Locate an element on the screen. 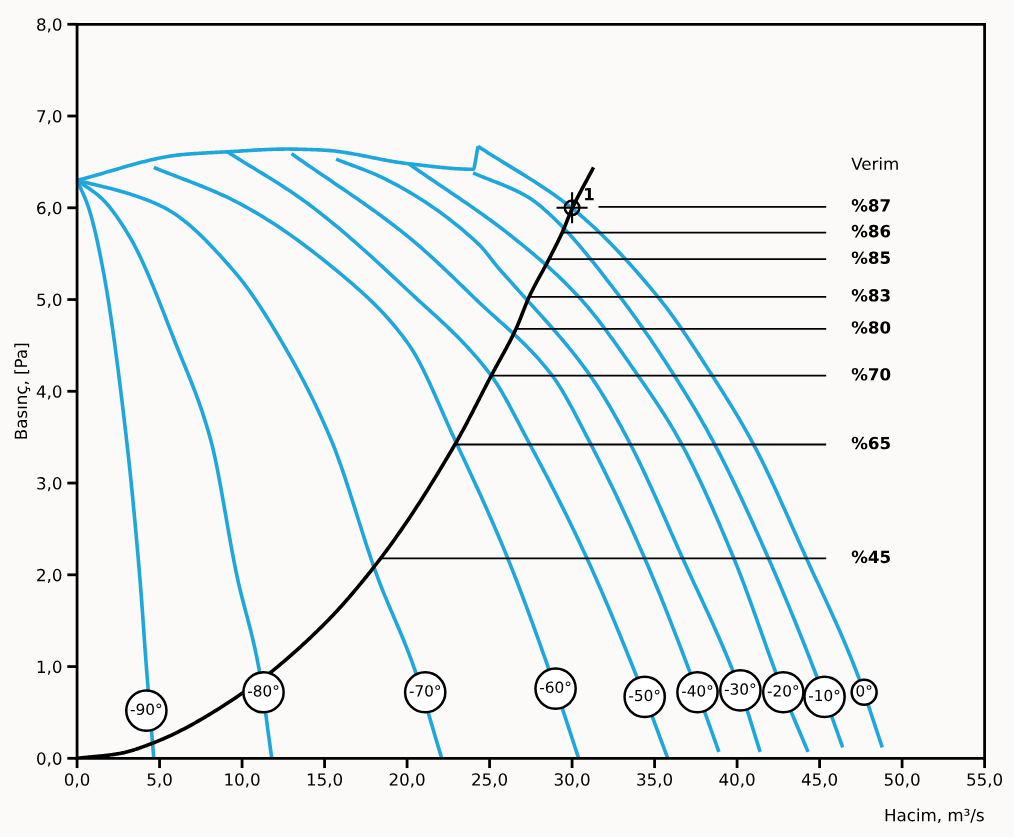  series-label: %83 is located at coordinates (870, 295).